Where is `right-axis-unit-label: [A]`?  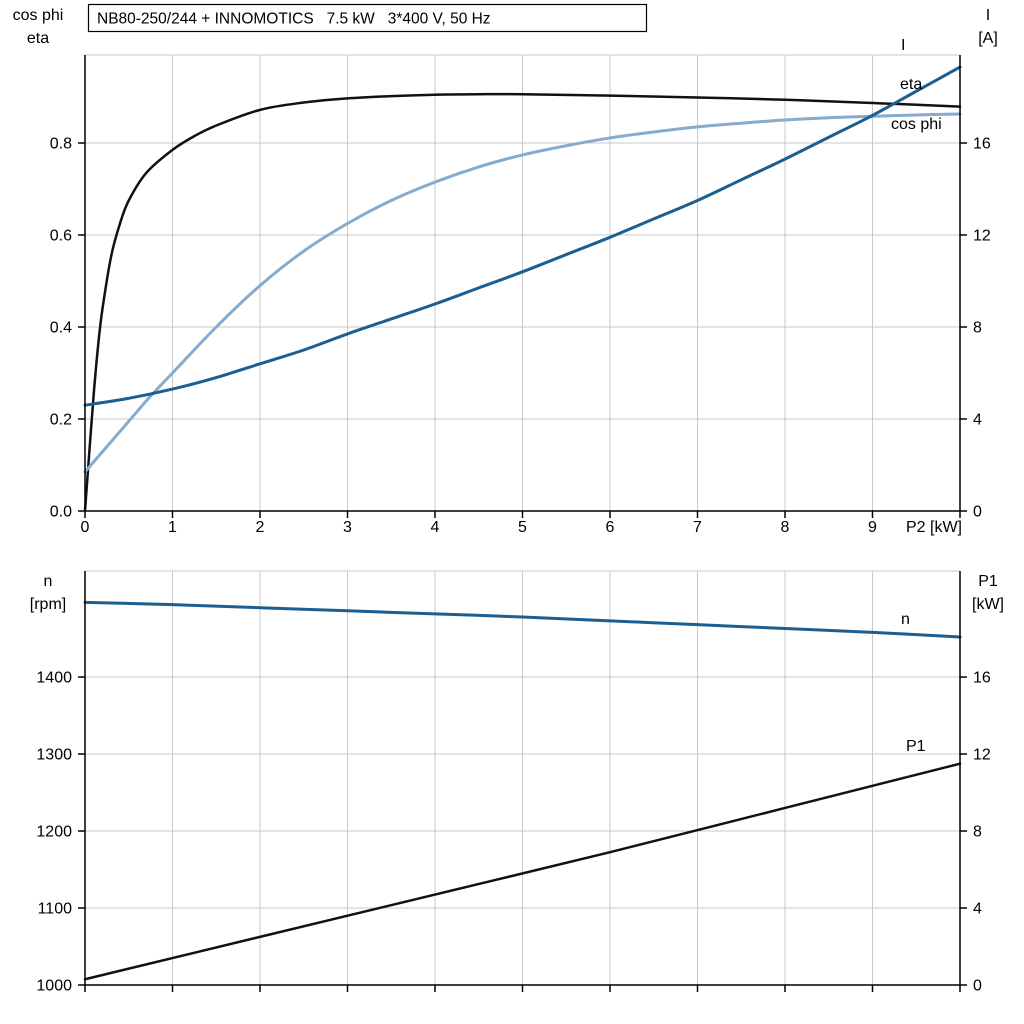 right-axis-unit-label: [A] is located at coordinates (988, 38).